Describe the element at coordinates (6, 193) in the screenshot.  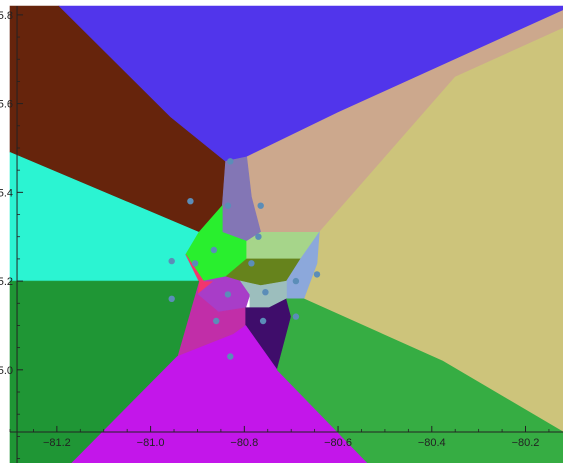
I see `y-tick-label: 35.4` at that location.